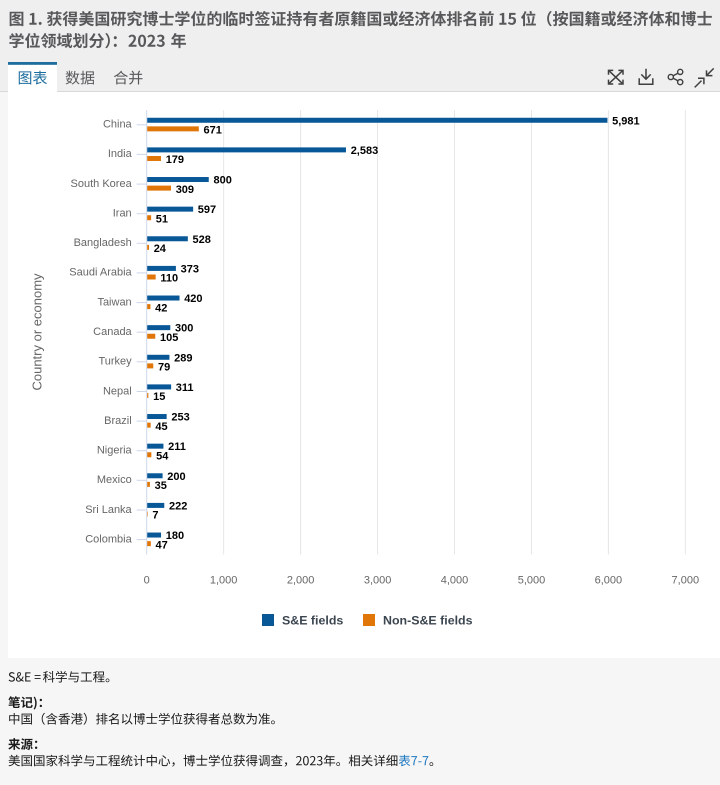 Image resolution: width=720 pixels, height=785 pixels. What do you see at coordinates (185, 190) in the screenshot?
I see `svg-text: 309` at bounding box center [185, 190].